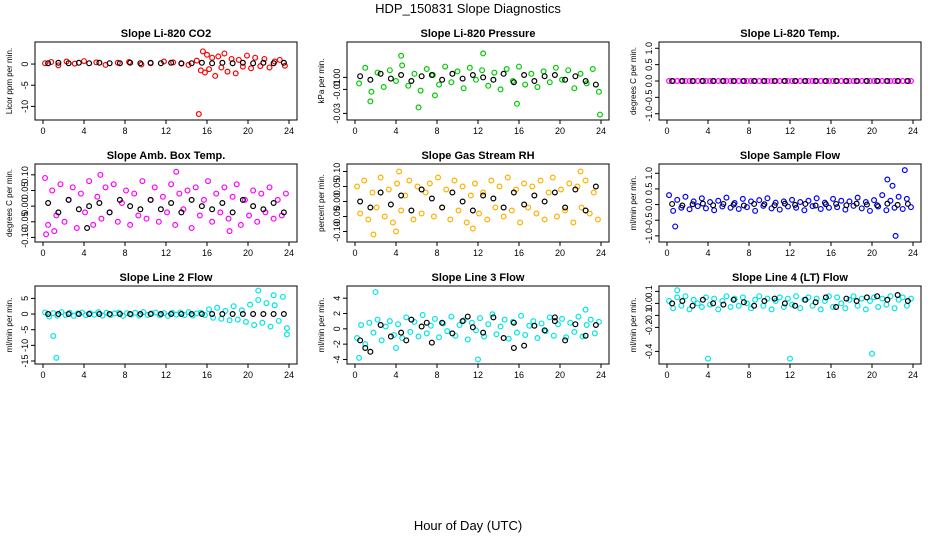  I want to click on panel-title: Slope Amb. Box Temp., so click(166, 156).